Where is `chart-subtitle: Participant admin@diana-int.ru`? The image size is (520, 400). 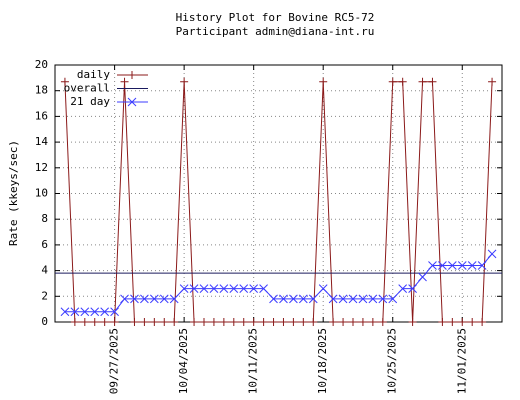 chart-subtitle: Participant admin@diana-int.ru is located at coordinates (275, 31).